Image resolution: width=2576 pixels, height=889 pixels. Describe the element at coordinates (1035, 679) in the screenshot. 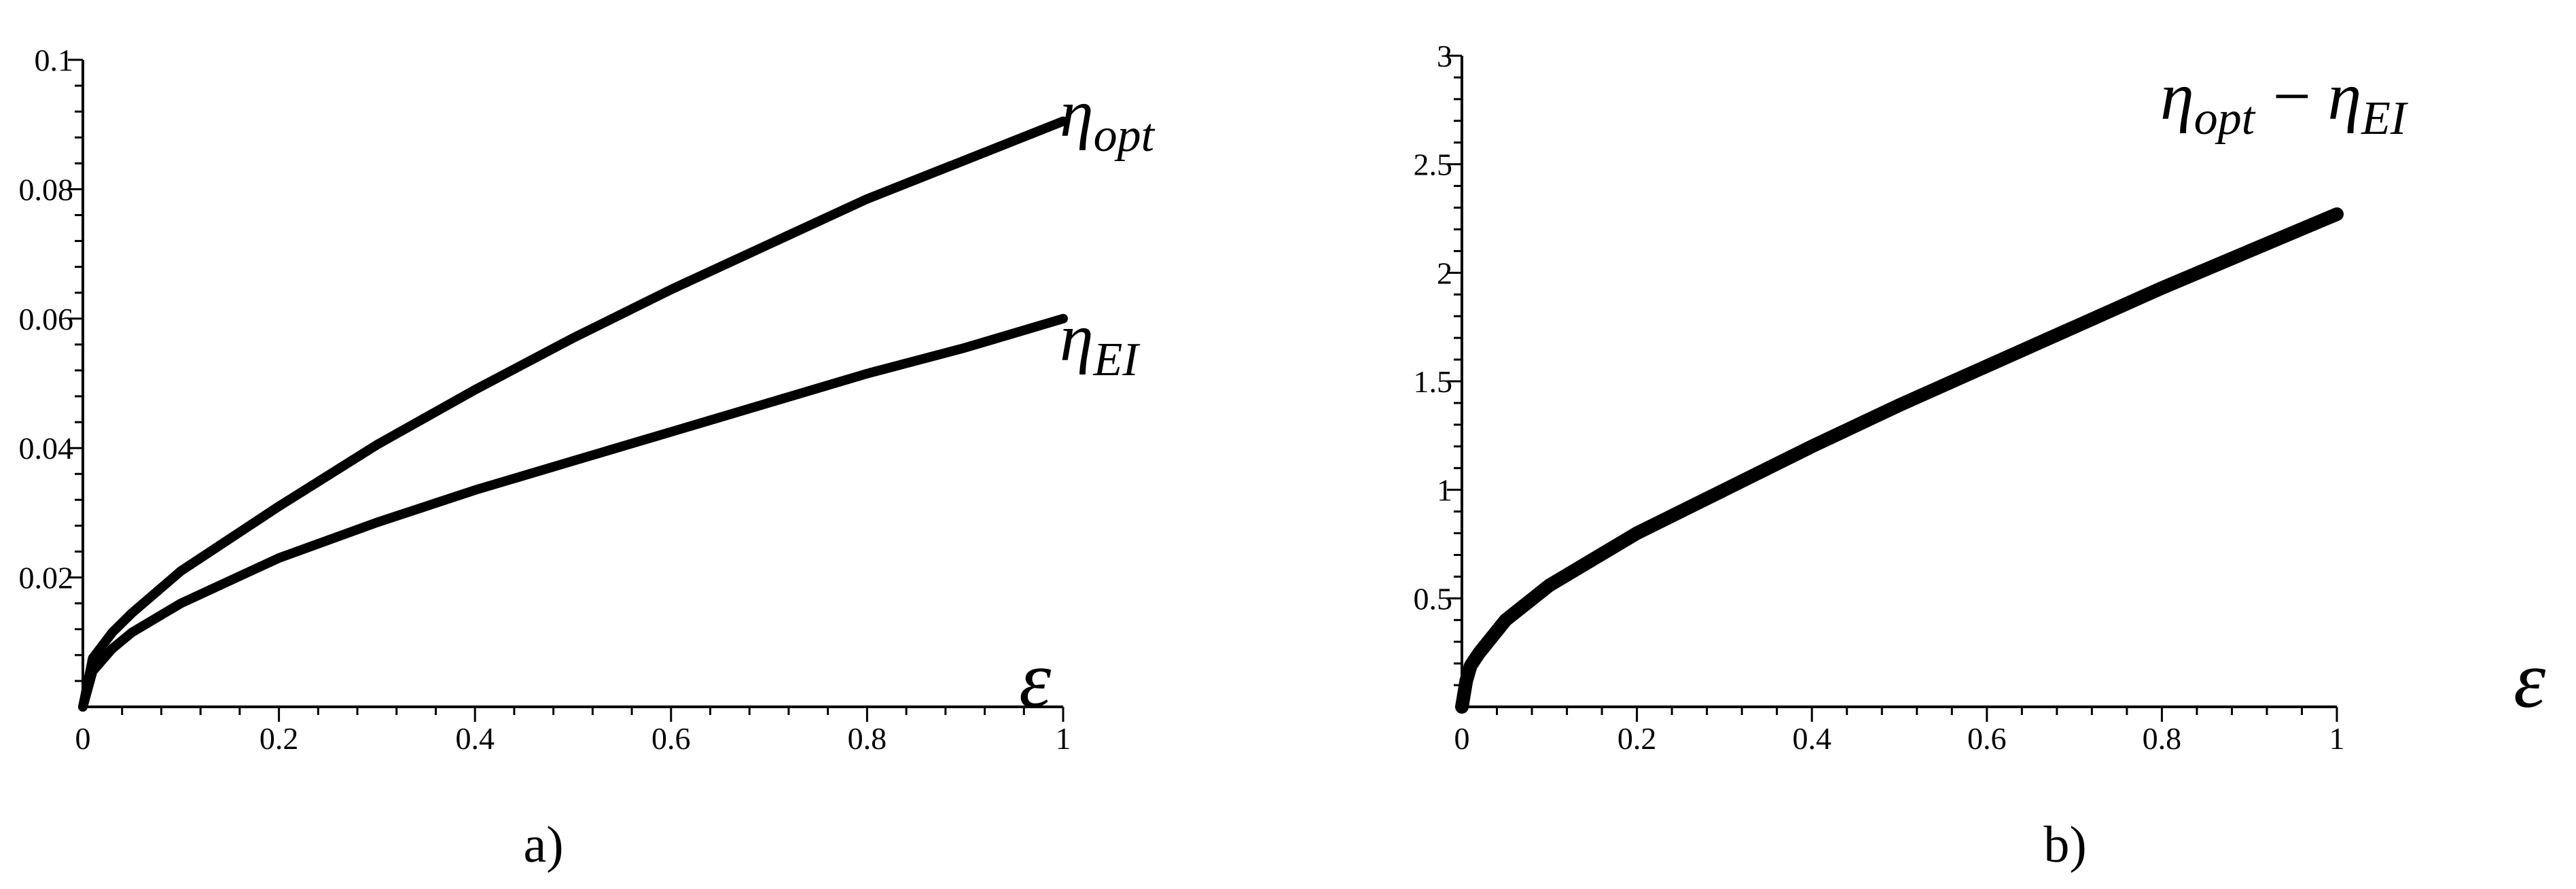

I see `chart-a-x-variable: ε` at that location.